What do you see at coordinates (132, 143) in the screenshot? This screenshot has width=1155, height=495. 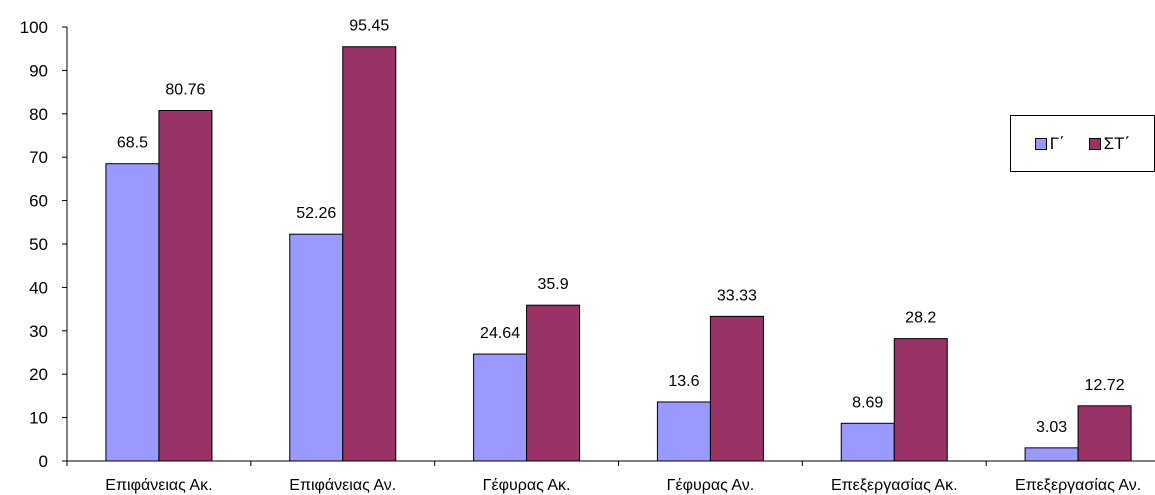 I see `data-label-series-1: 68.5` at bounding box center [132, 143].